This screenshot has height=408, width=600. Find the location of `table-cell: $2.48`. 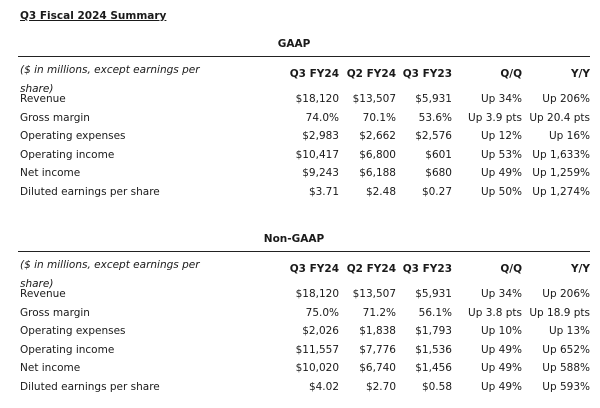

table-cell: $2.48 is located at coordinates (380, 192).